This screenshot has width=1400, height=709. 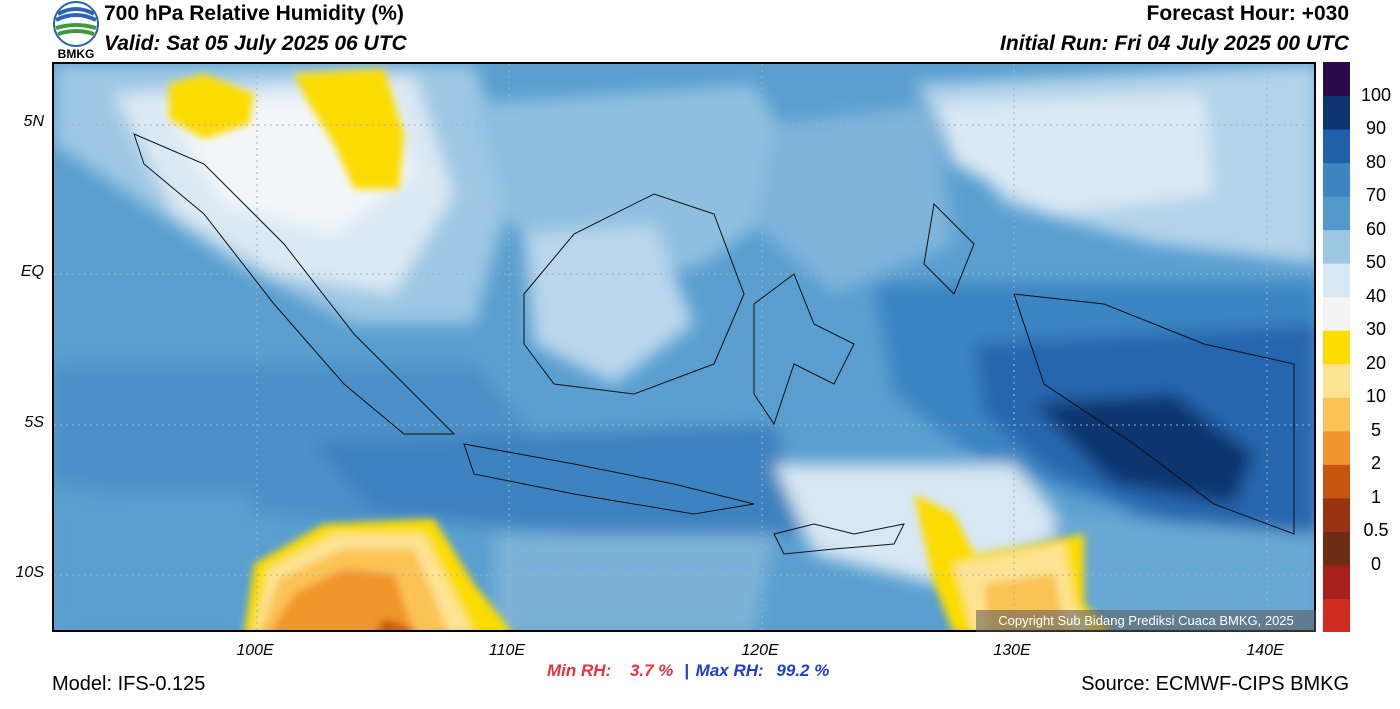 What do you see at coordinates (1376, 530) in the screenshot?
I see `colorbar-label: 0.5` at bounding box center [1376, 530].